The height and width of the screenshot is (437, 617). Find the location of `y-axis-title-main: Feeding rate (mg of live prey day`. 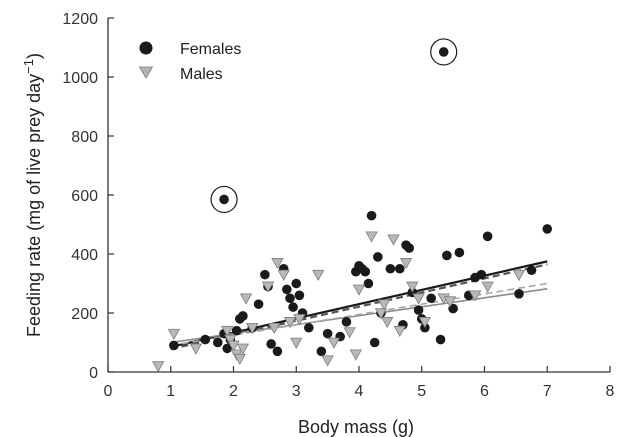

y-axis-title-main: Feeding rate (mg of live prey day is located at coordinates (34, 205).